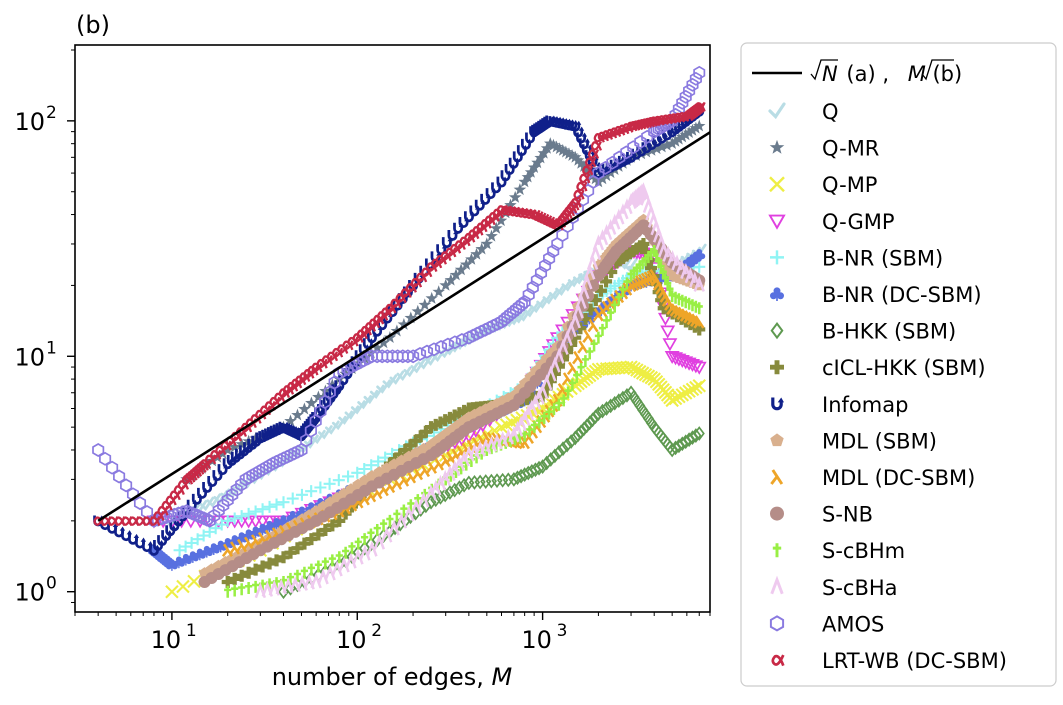  Describe the element at coordinates (824, 70) in the screenshot. I see `sqrt-symbol-n` at that location.